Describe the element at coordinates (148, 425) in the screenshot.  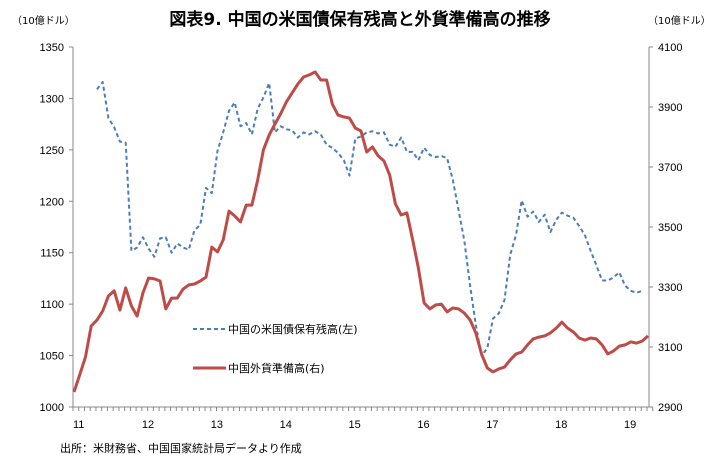
I see `x-tick-label: 12` at that location.